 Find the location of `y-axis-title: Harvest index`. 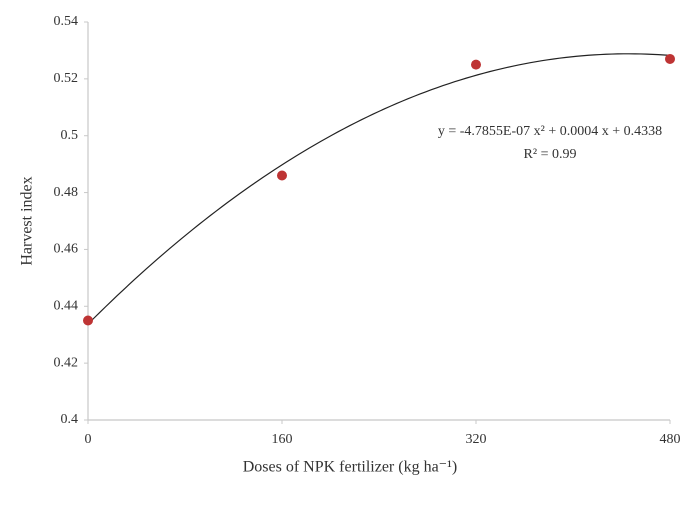

y-axis-title: Harvest index is located at coordinates (27, 220).